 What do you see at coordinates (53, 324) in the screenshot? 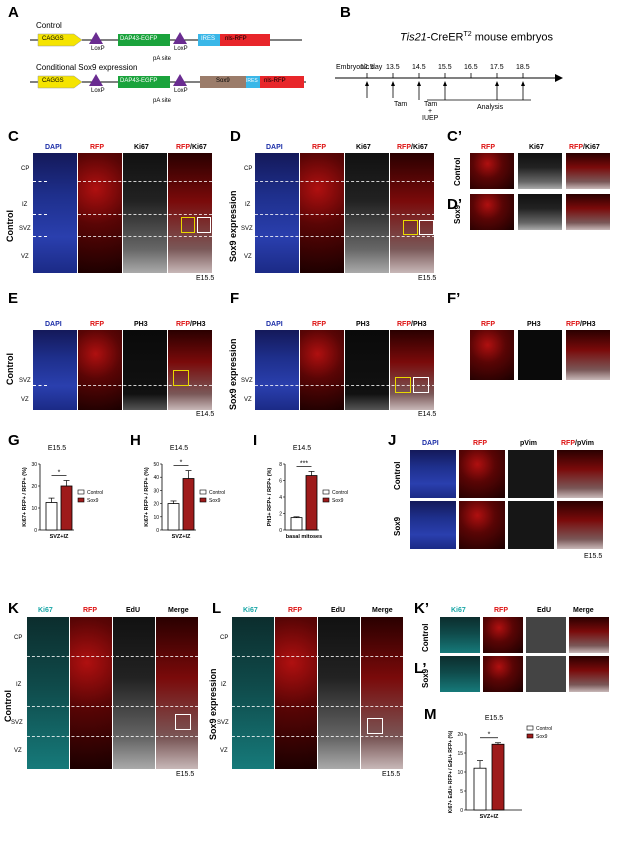
I see `e-ch-dapi: DAPI` at bounding box center [53, 324].